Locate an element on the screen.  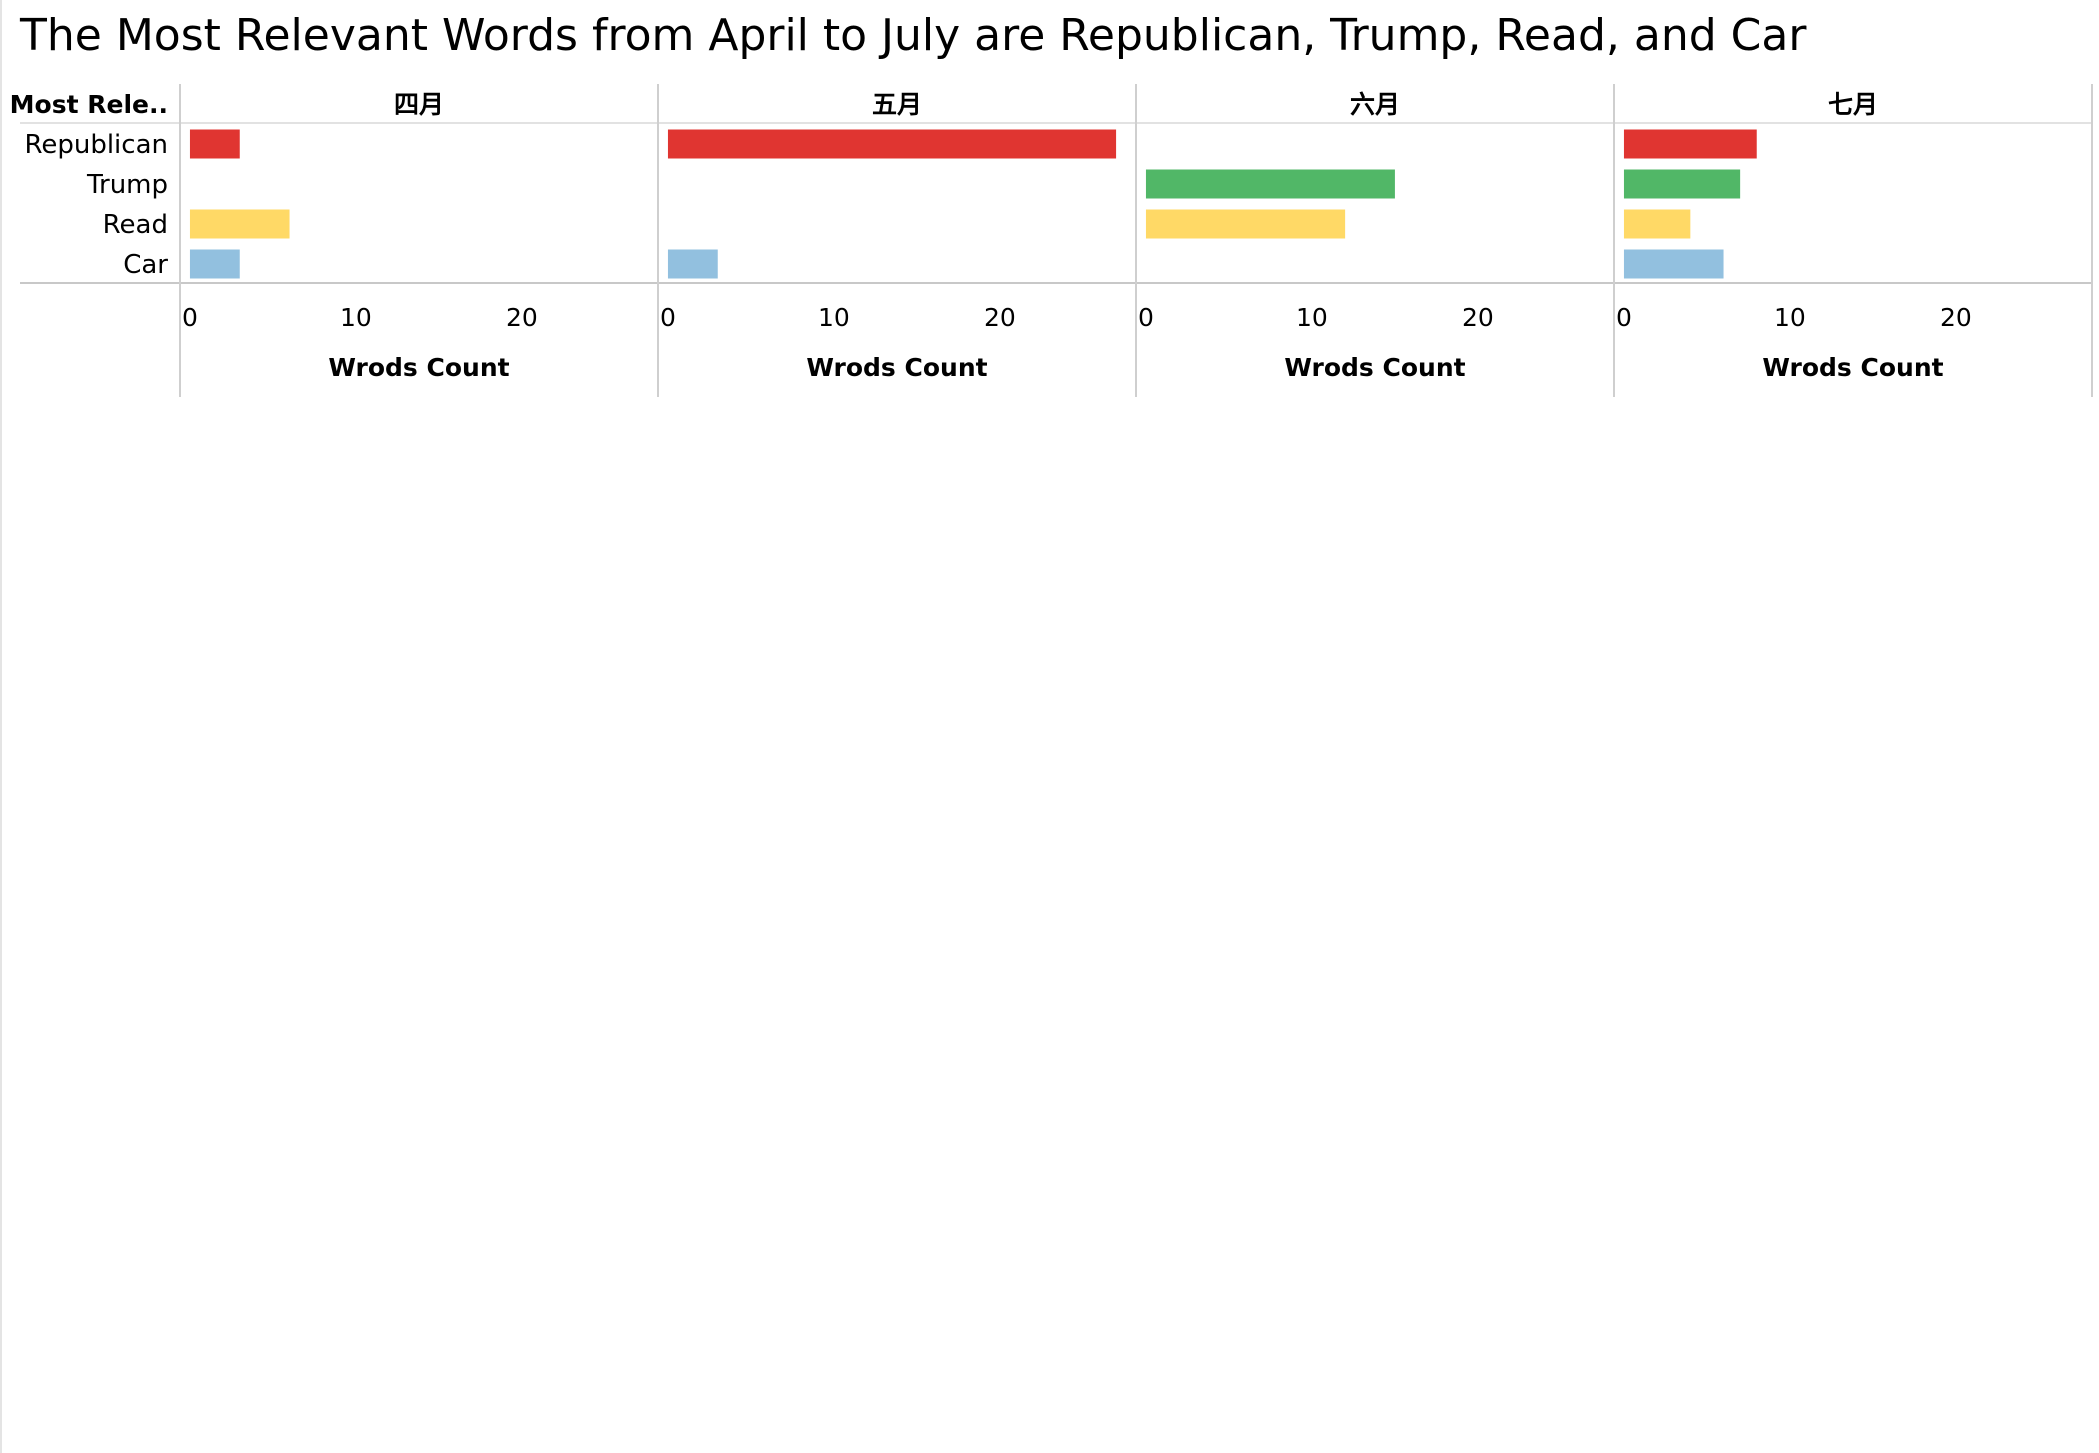
panel-header: 五月 is located at coordinates (897, 104).